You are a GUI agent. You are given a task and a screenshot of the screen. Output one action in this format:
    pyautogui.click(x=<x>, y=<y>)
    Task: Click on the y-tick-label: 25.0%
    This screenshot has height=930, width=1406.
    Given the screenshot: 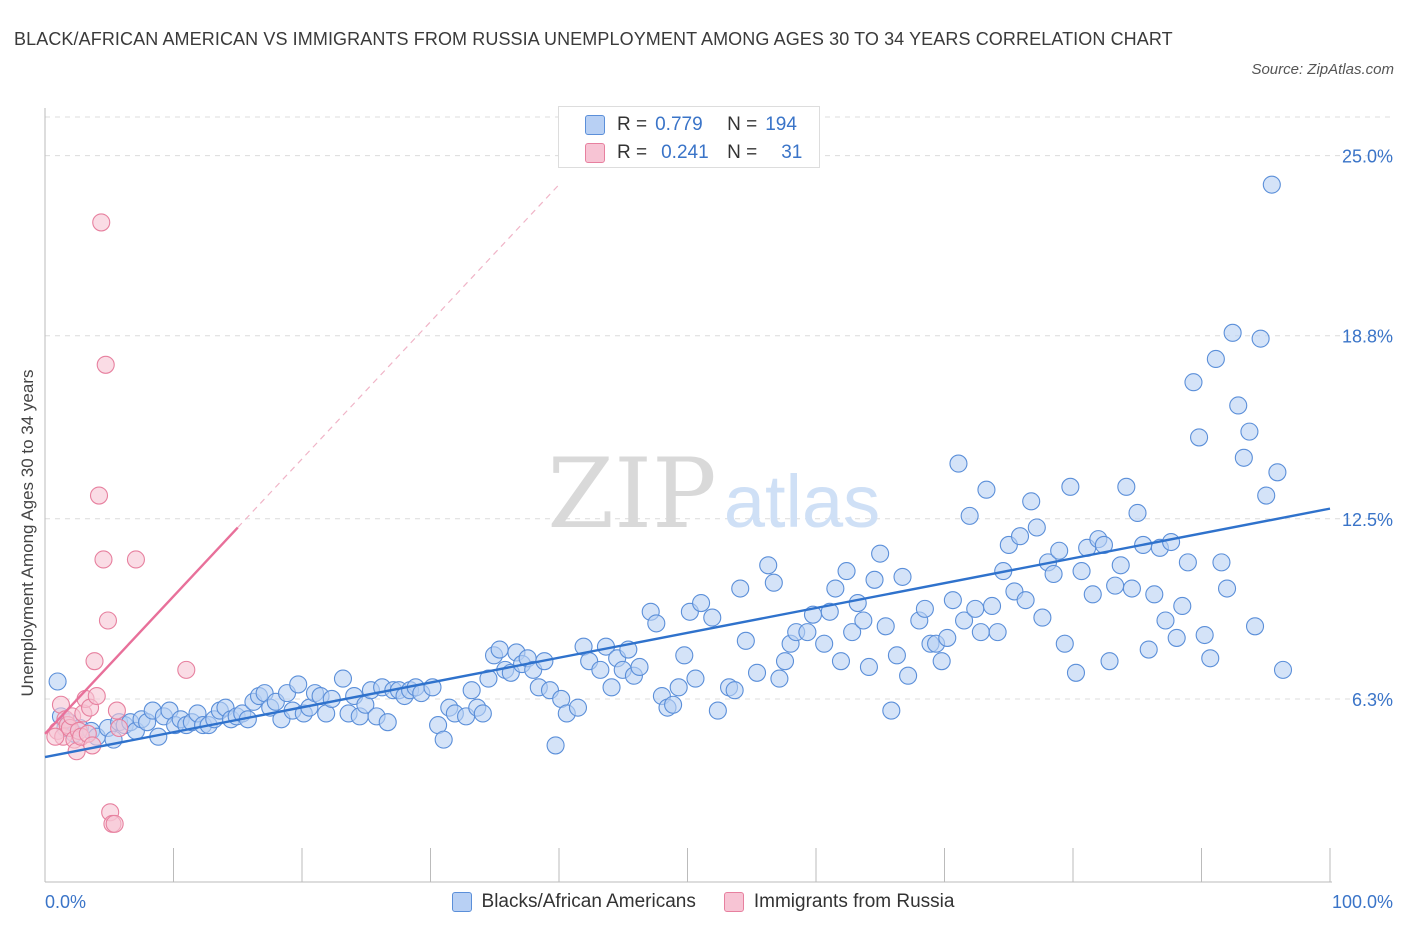 What is the action you would take?
    pyautogui.click(x=1367, y=157)
    